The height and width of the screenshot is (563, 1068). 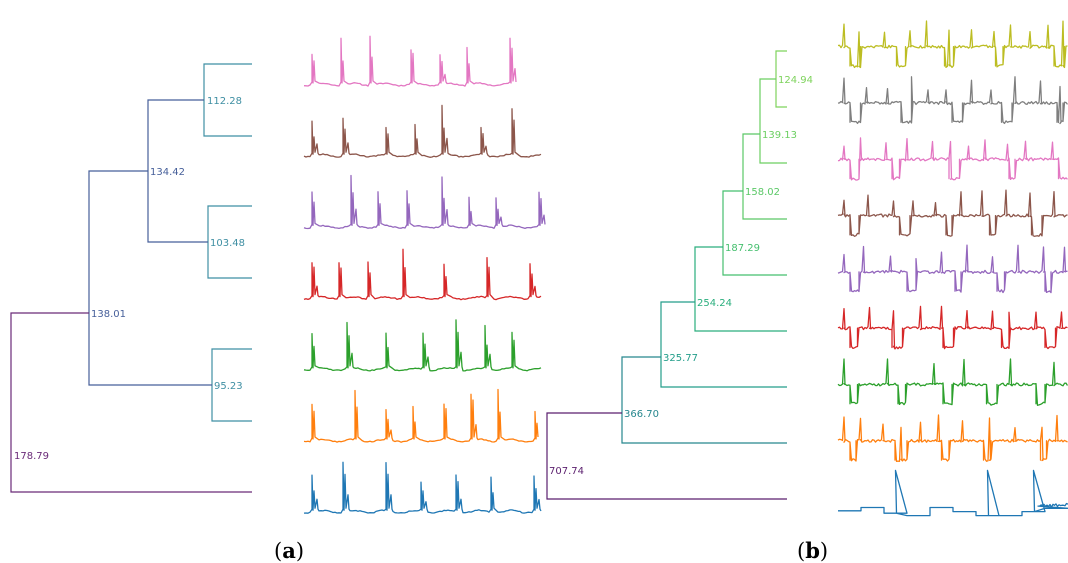 What do you see at coordinates (764, 176) in the screenshot?
I see `link-b-m3` at bounding box center [764, 176].